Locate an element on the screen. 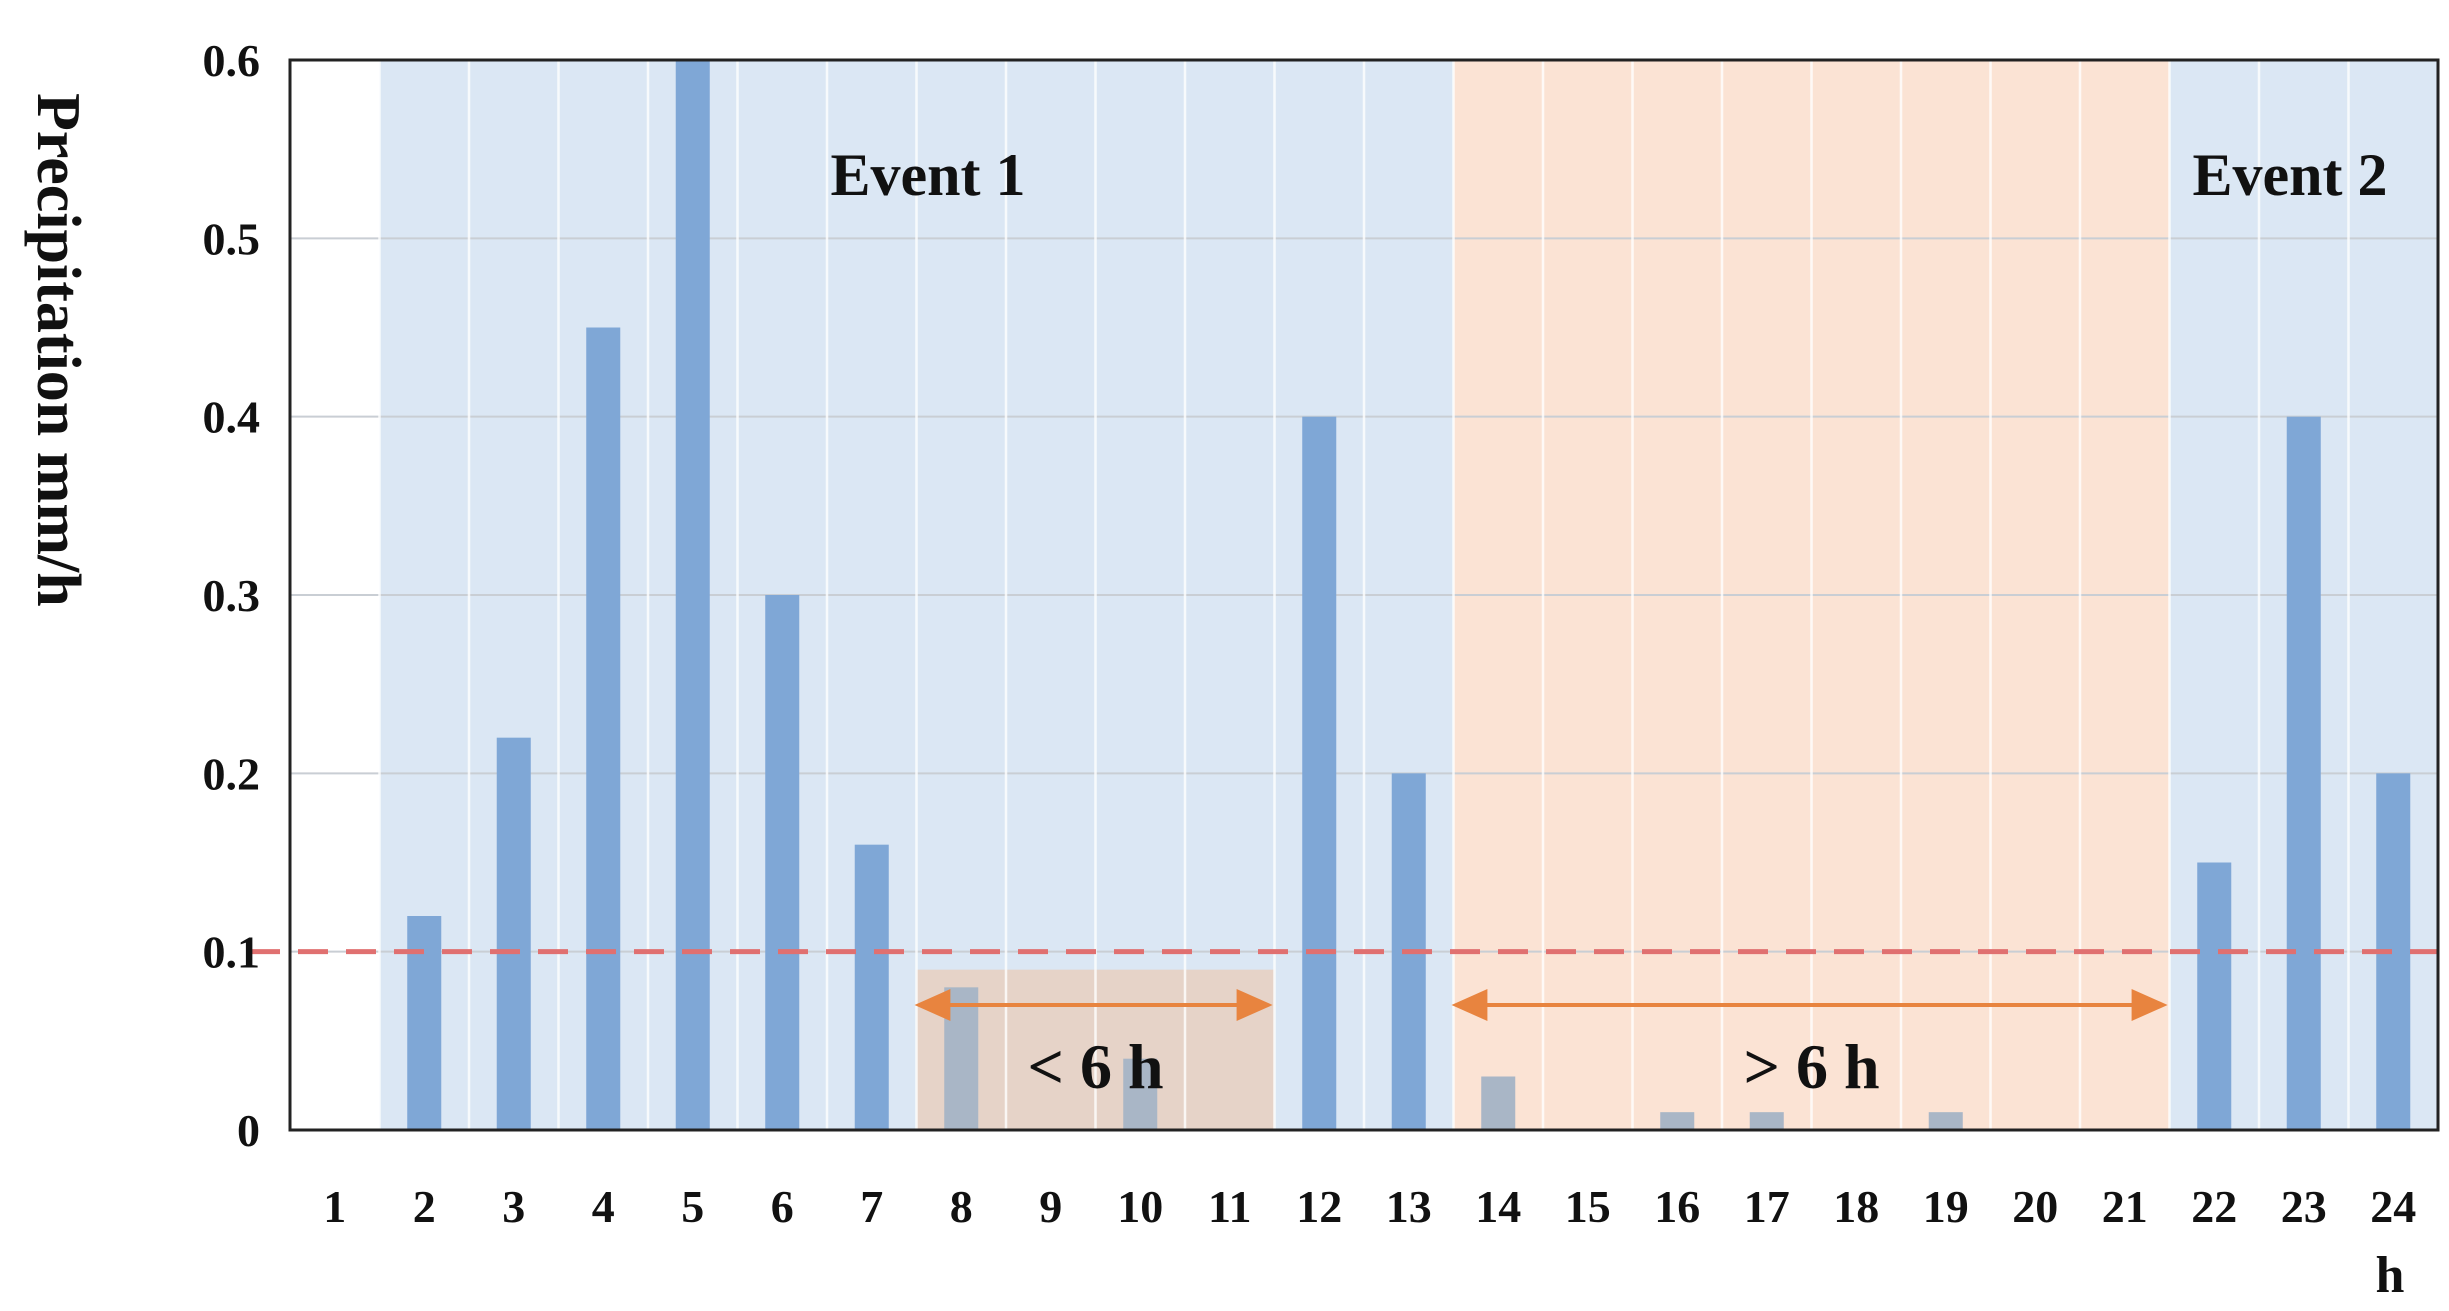 The width and height of the screenshot is (2449, 1311). x-tick-label-4: 4 is located at coordinates (603, 1206).